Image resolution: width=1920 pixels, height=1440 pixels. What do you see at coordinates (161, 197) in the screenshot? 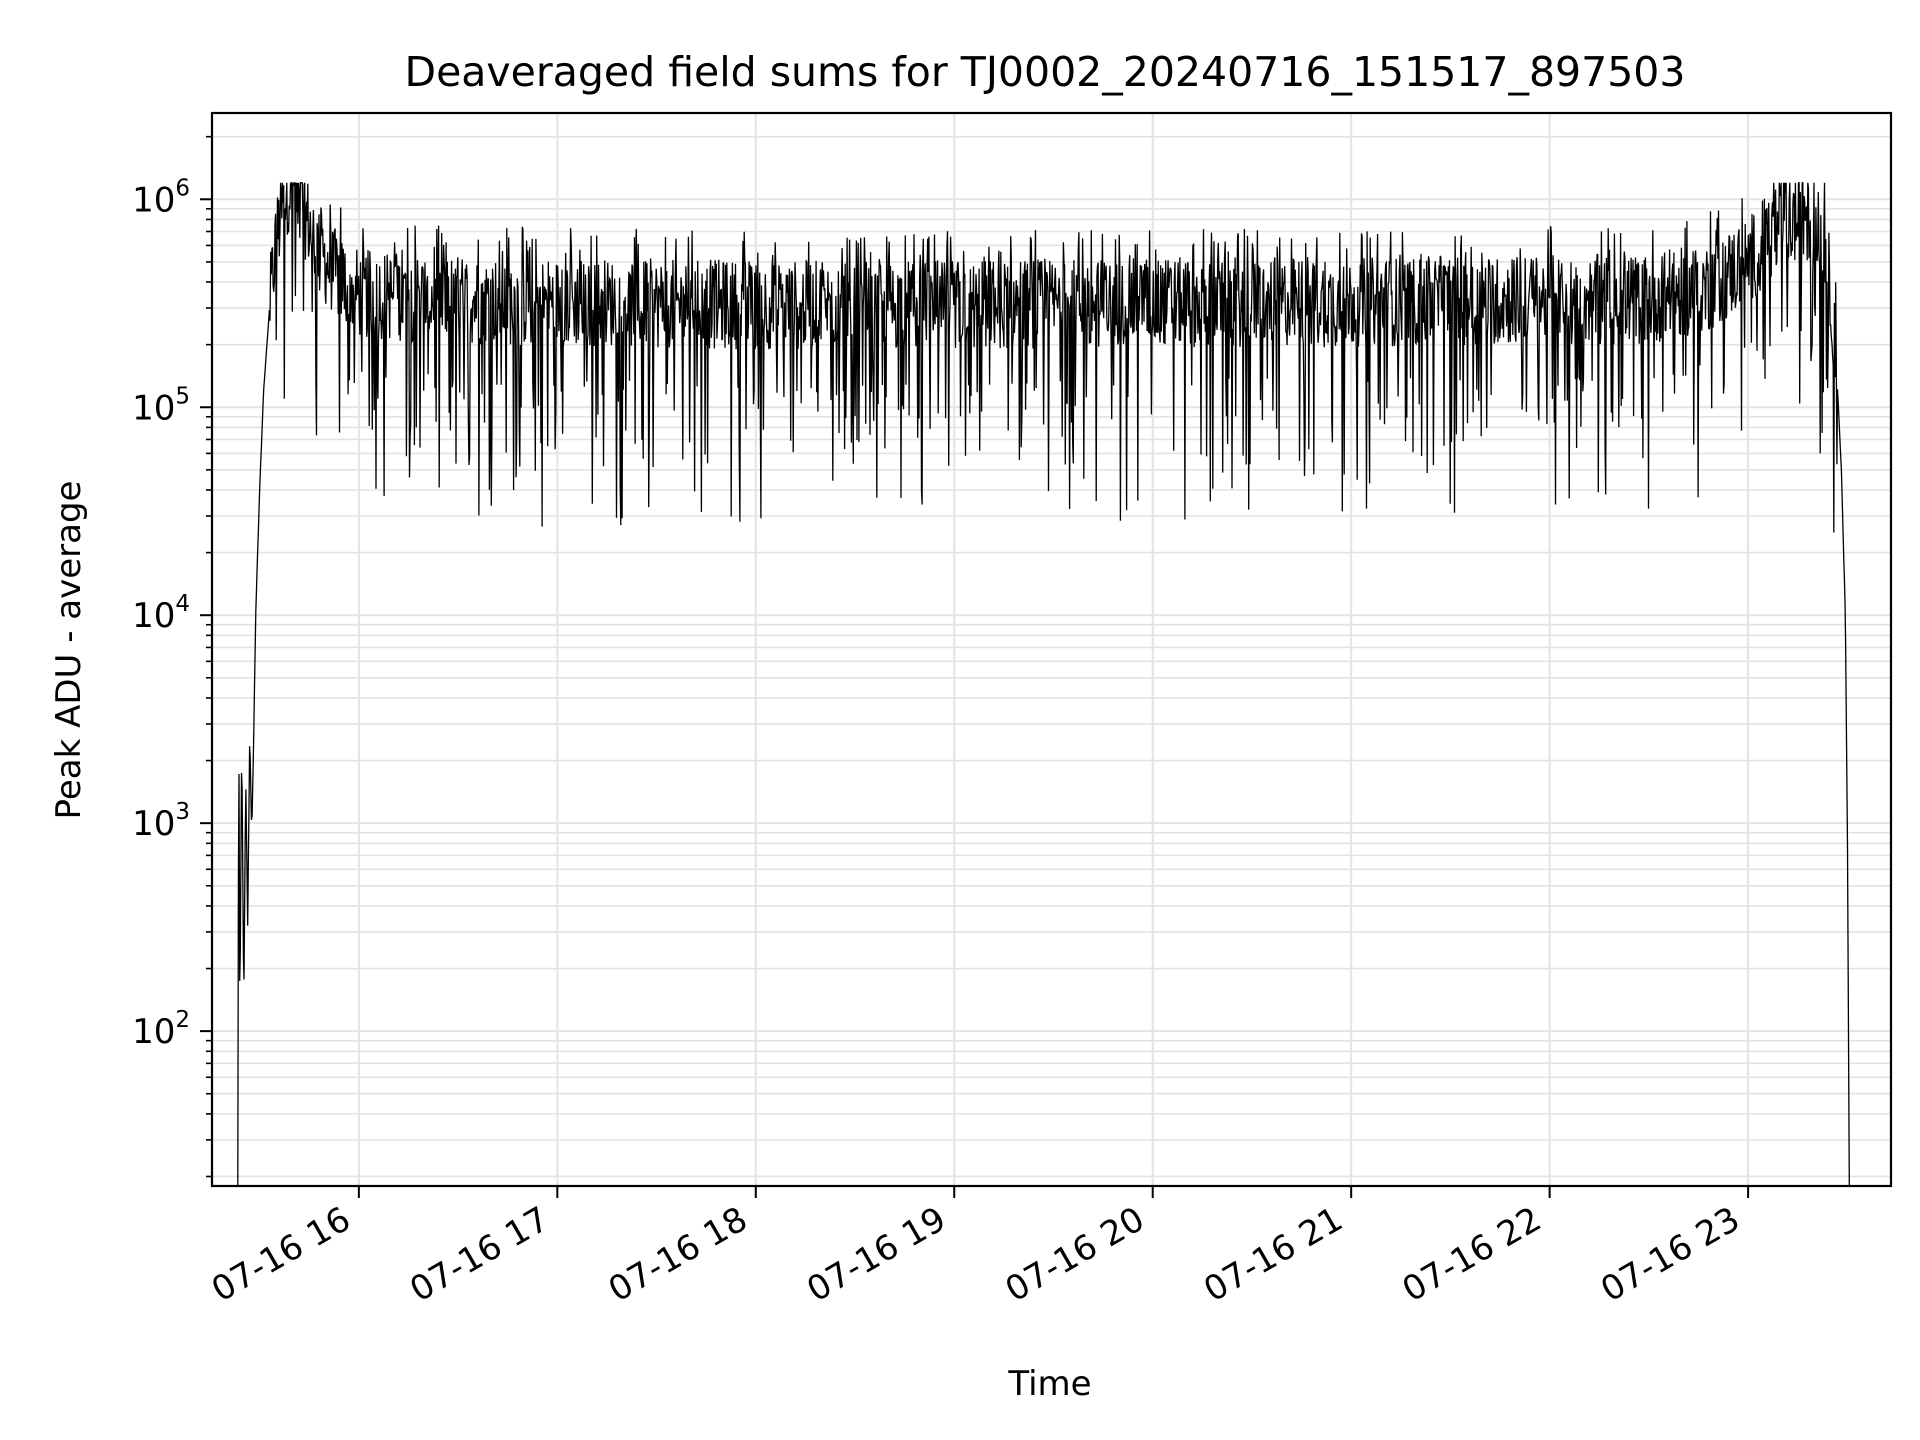
I see `y-tick-label: 10⁶` at bounding box center [161, 197].